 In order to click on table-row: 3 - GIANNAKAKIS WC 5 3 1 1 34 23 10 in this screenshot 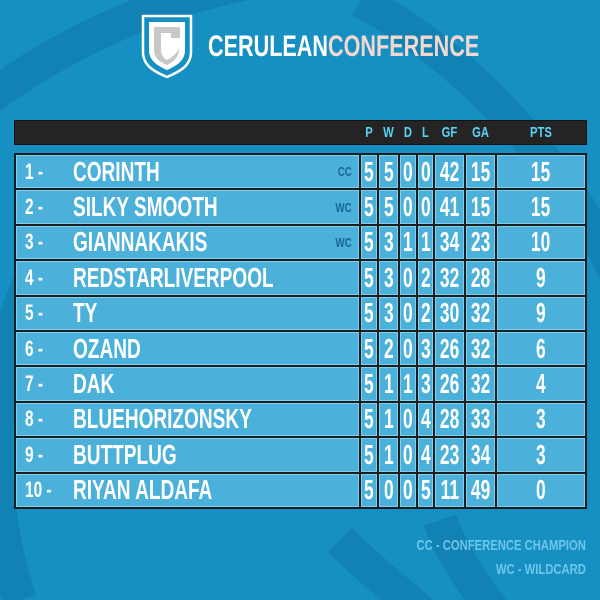, I will do `click(300, 242)`.